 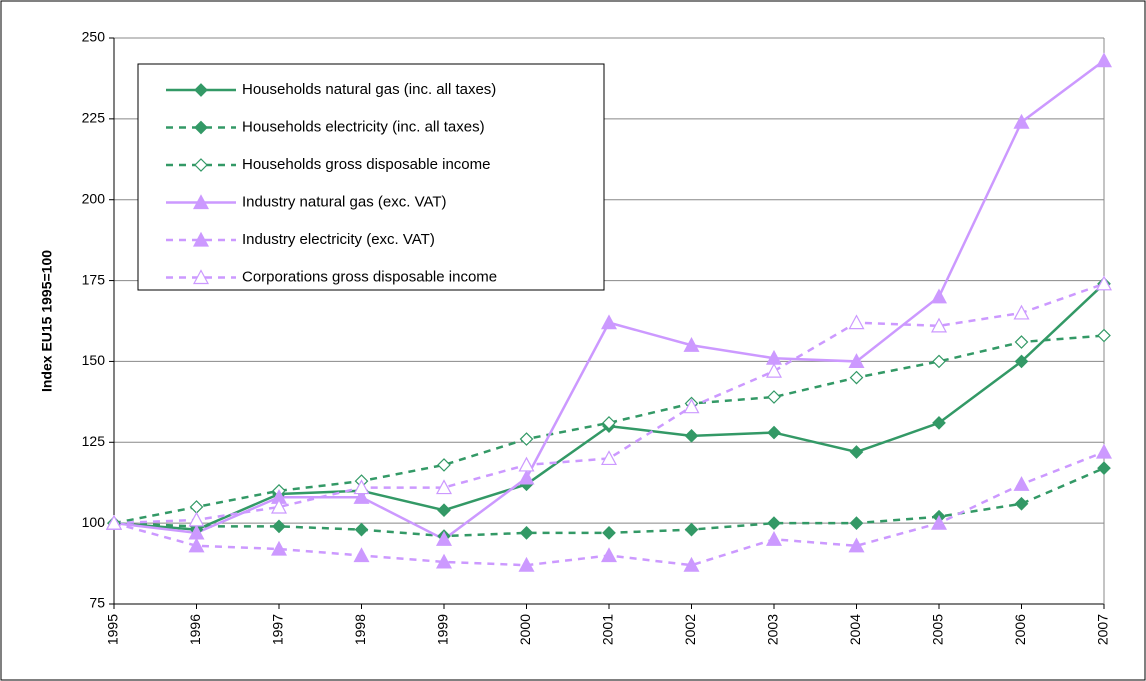 What do you see at coordinates (47, 321) in the screenshot?
I see `y-axis-label: Index EU15 1995=100` at bounding box center [47, 321].